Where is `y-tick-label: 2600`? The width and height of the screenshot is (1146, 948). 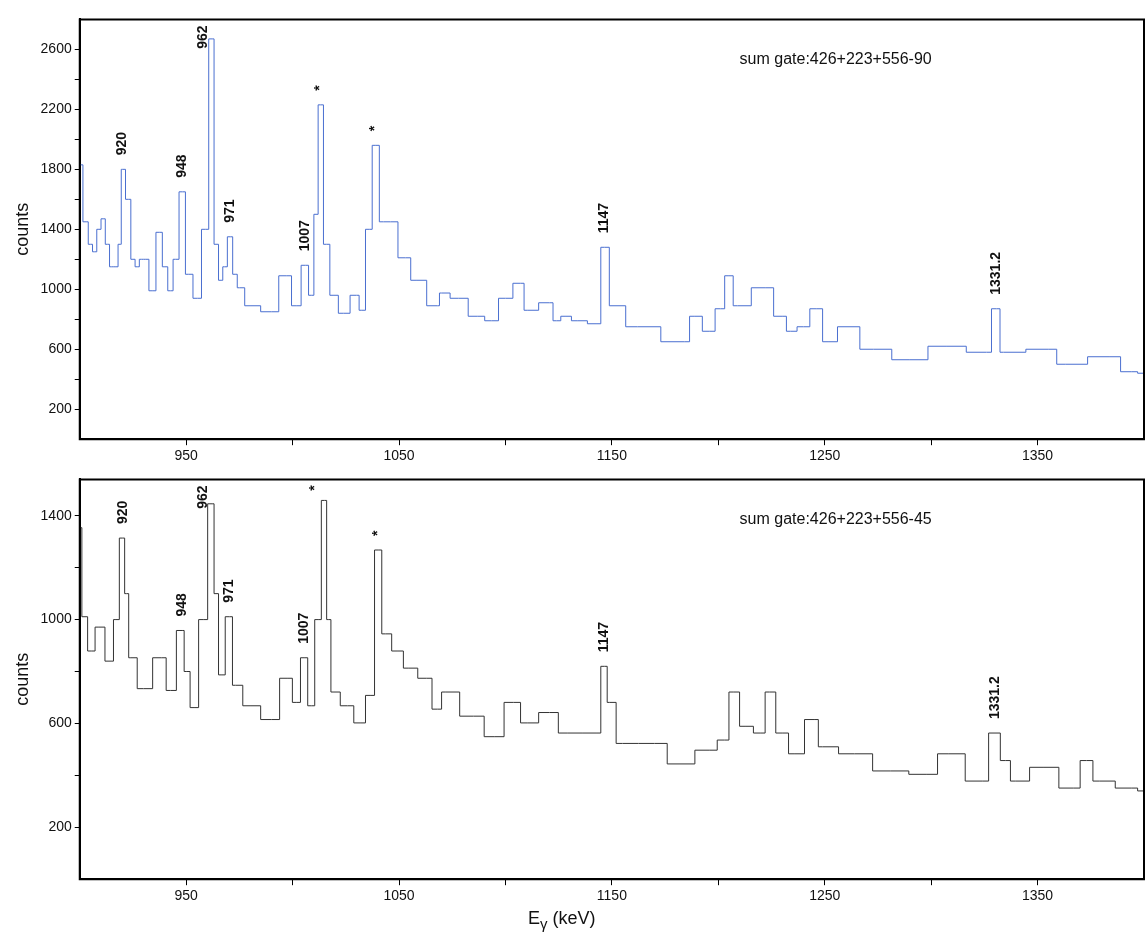
y-tick-label: 2600 is located at coordinates (56, 48).